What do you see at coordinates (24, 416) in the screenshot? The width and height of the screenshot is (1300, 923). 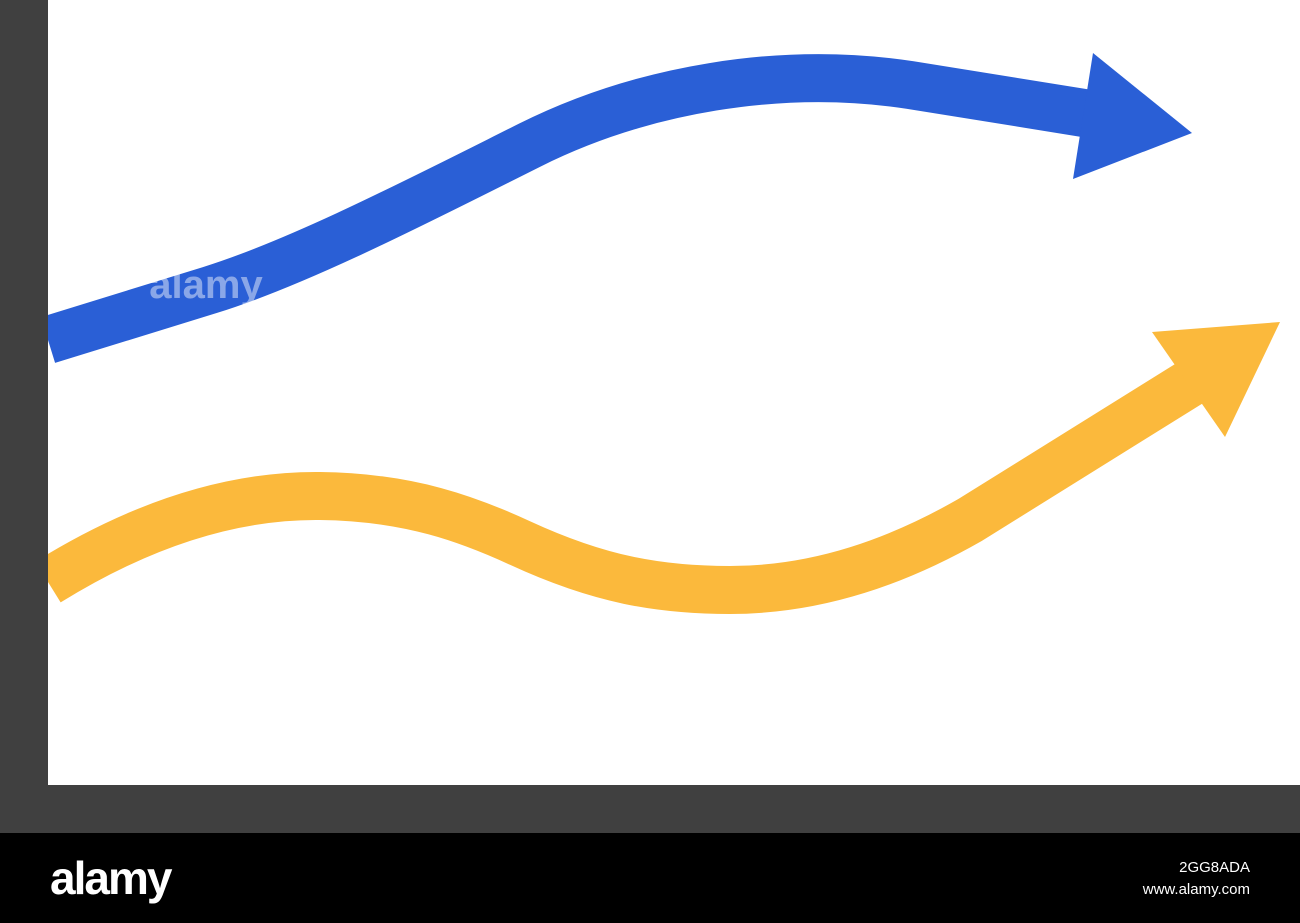 I see `y-axis-bar` at bounding box center [24, 416].